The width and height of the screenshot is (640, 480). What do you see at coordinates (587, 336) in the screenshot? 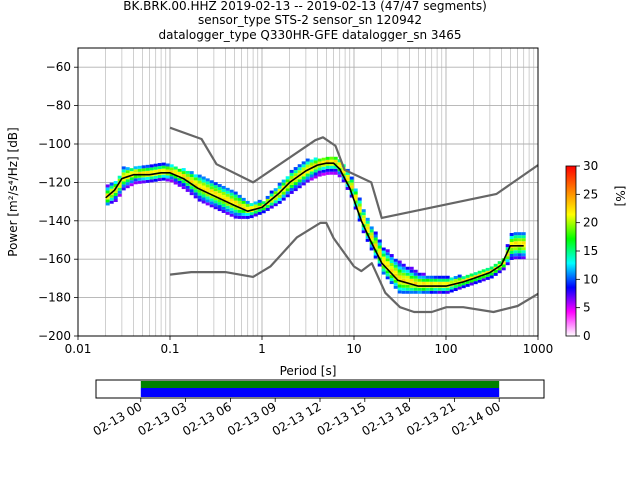
I see `colorbar-tick-label: 0` at bounding box center [587, 336].